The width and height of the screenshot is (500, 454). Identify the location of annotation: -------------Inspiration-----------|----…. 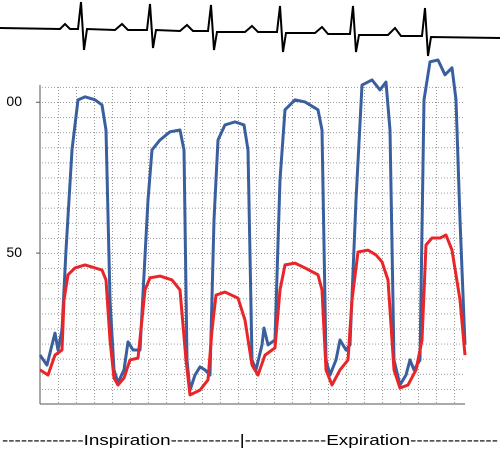
(250, 440).